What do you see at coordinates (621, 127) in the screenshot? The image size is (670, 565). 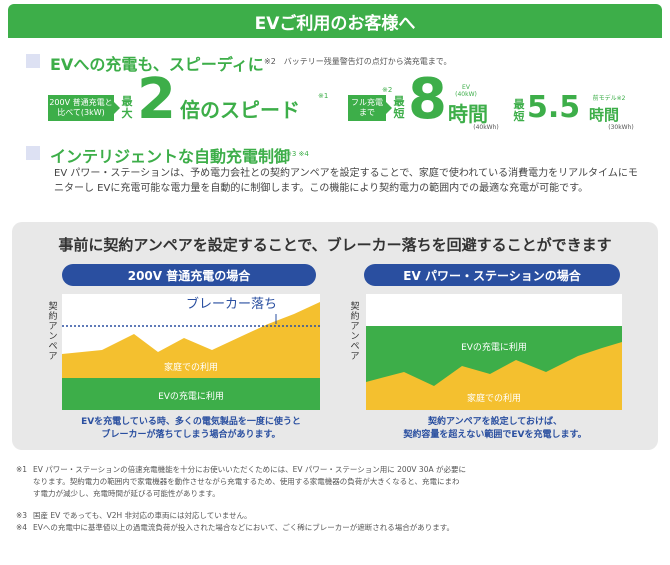 I see `kwh-label-2: (30kWh)` at bounding box center [621, 127].